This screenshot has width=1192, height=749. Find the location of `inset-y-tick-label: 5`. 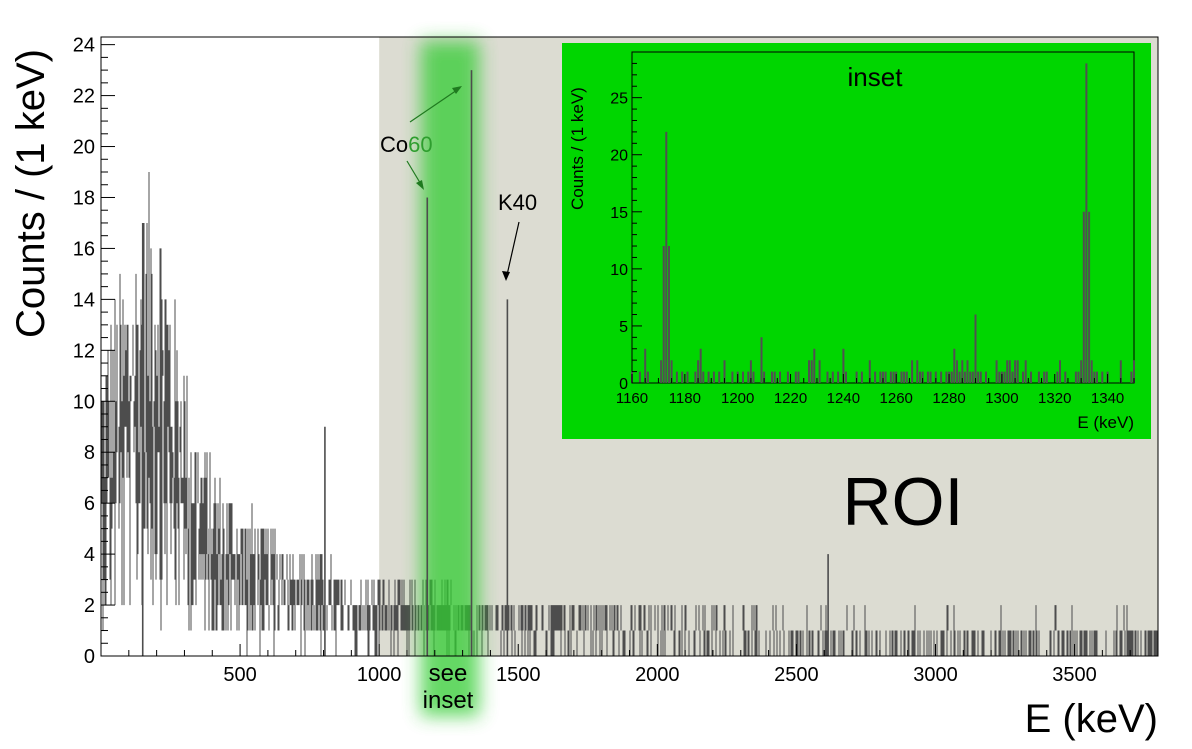

inset-y-tick-label: 5 is located at coordinates (623, 327).